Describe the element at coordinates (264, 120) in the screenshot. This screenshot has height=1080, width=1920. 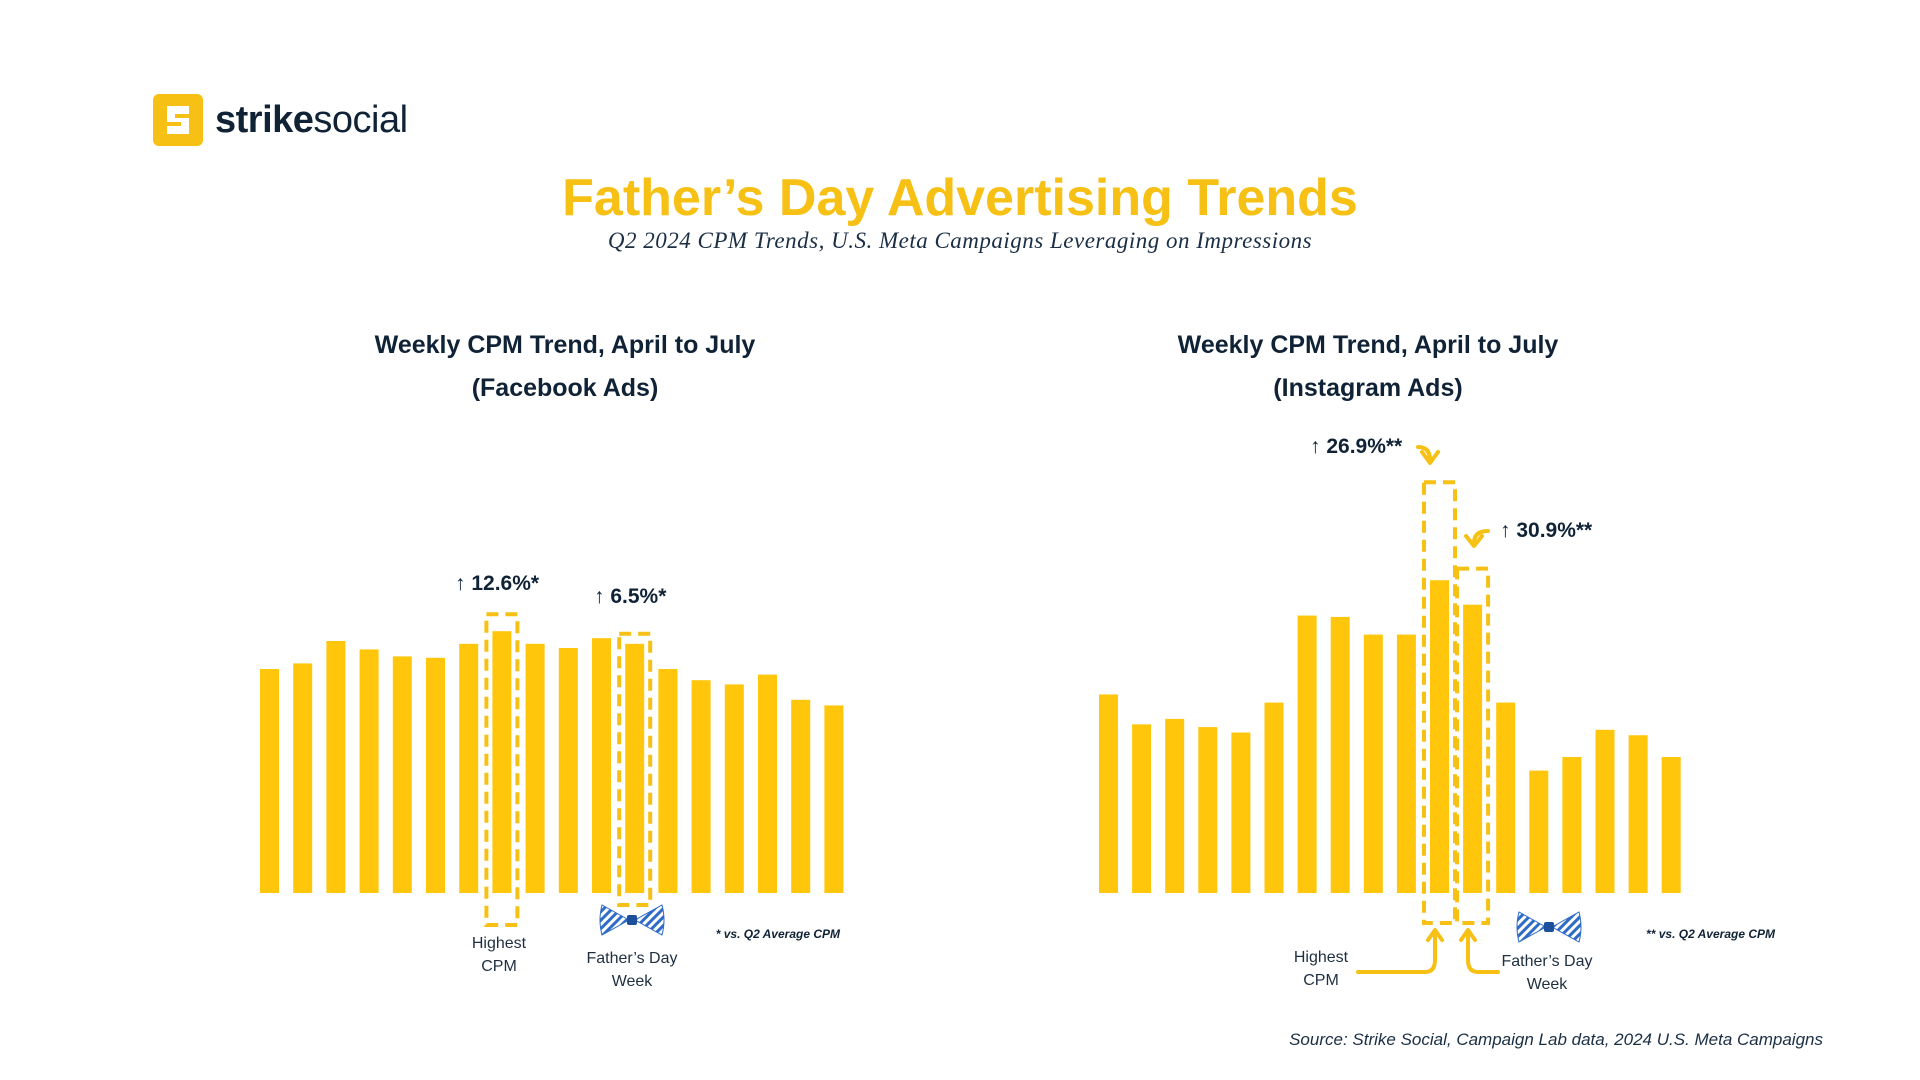
I see `brand-name-bold: strike` at that location.